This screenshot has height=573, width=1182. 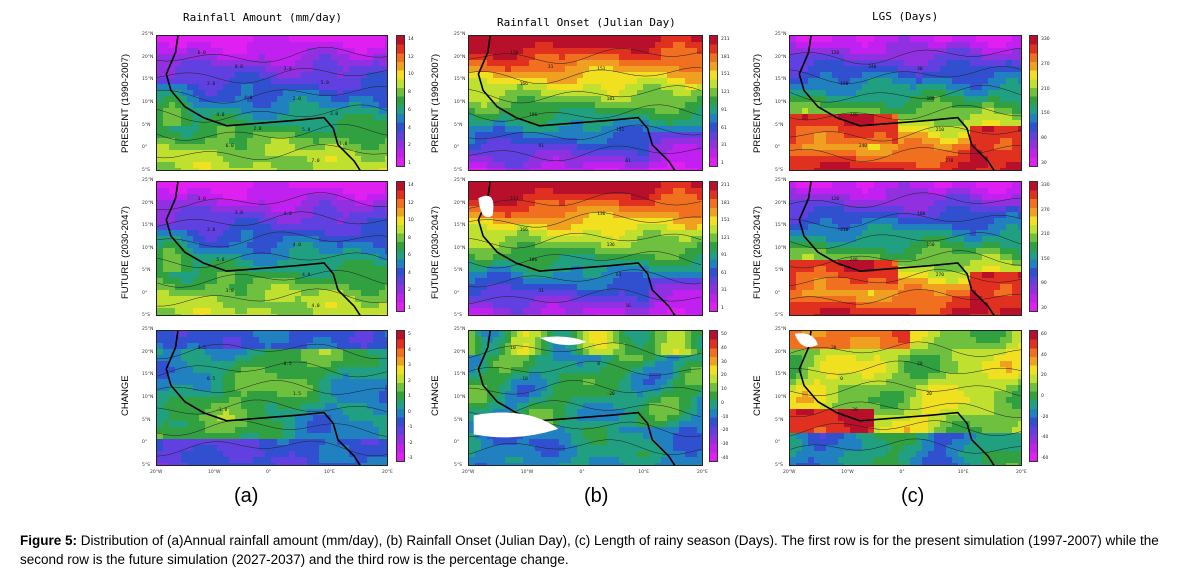 I want to click on contour-label: 4.0, so click(x=297, y=245).